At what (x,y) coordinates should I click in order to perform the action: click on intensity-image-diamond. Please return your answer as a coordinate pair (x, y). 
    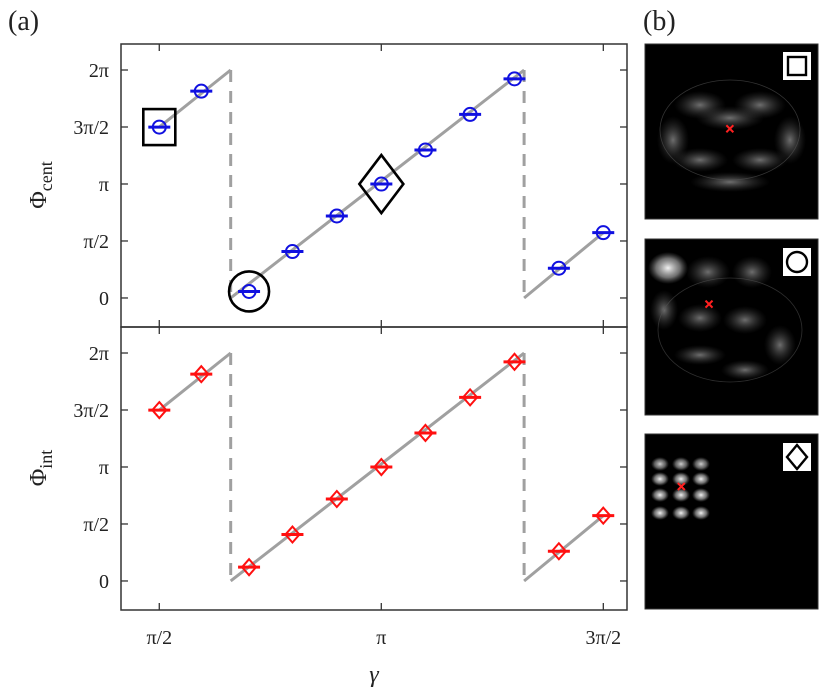
    Looking at the image, I should click on (731, 521).